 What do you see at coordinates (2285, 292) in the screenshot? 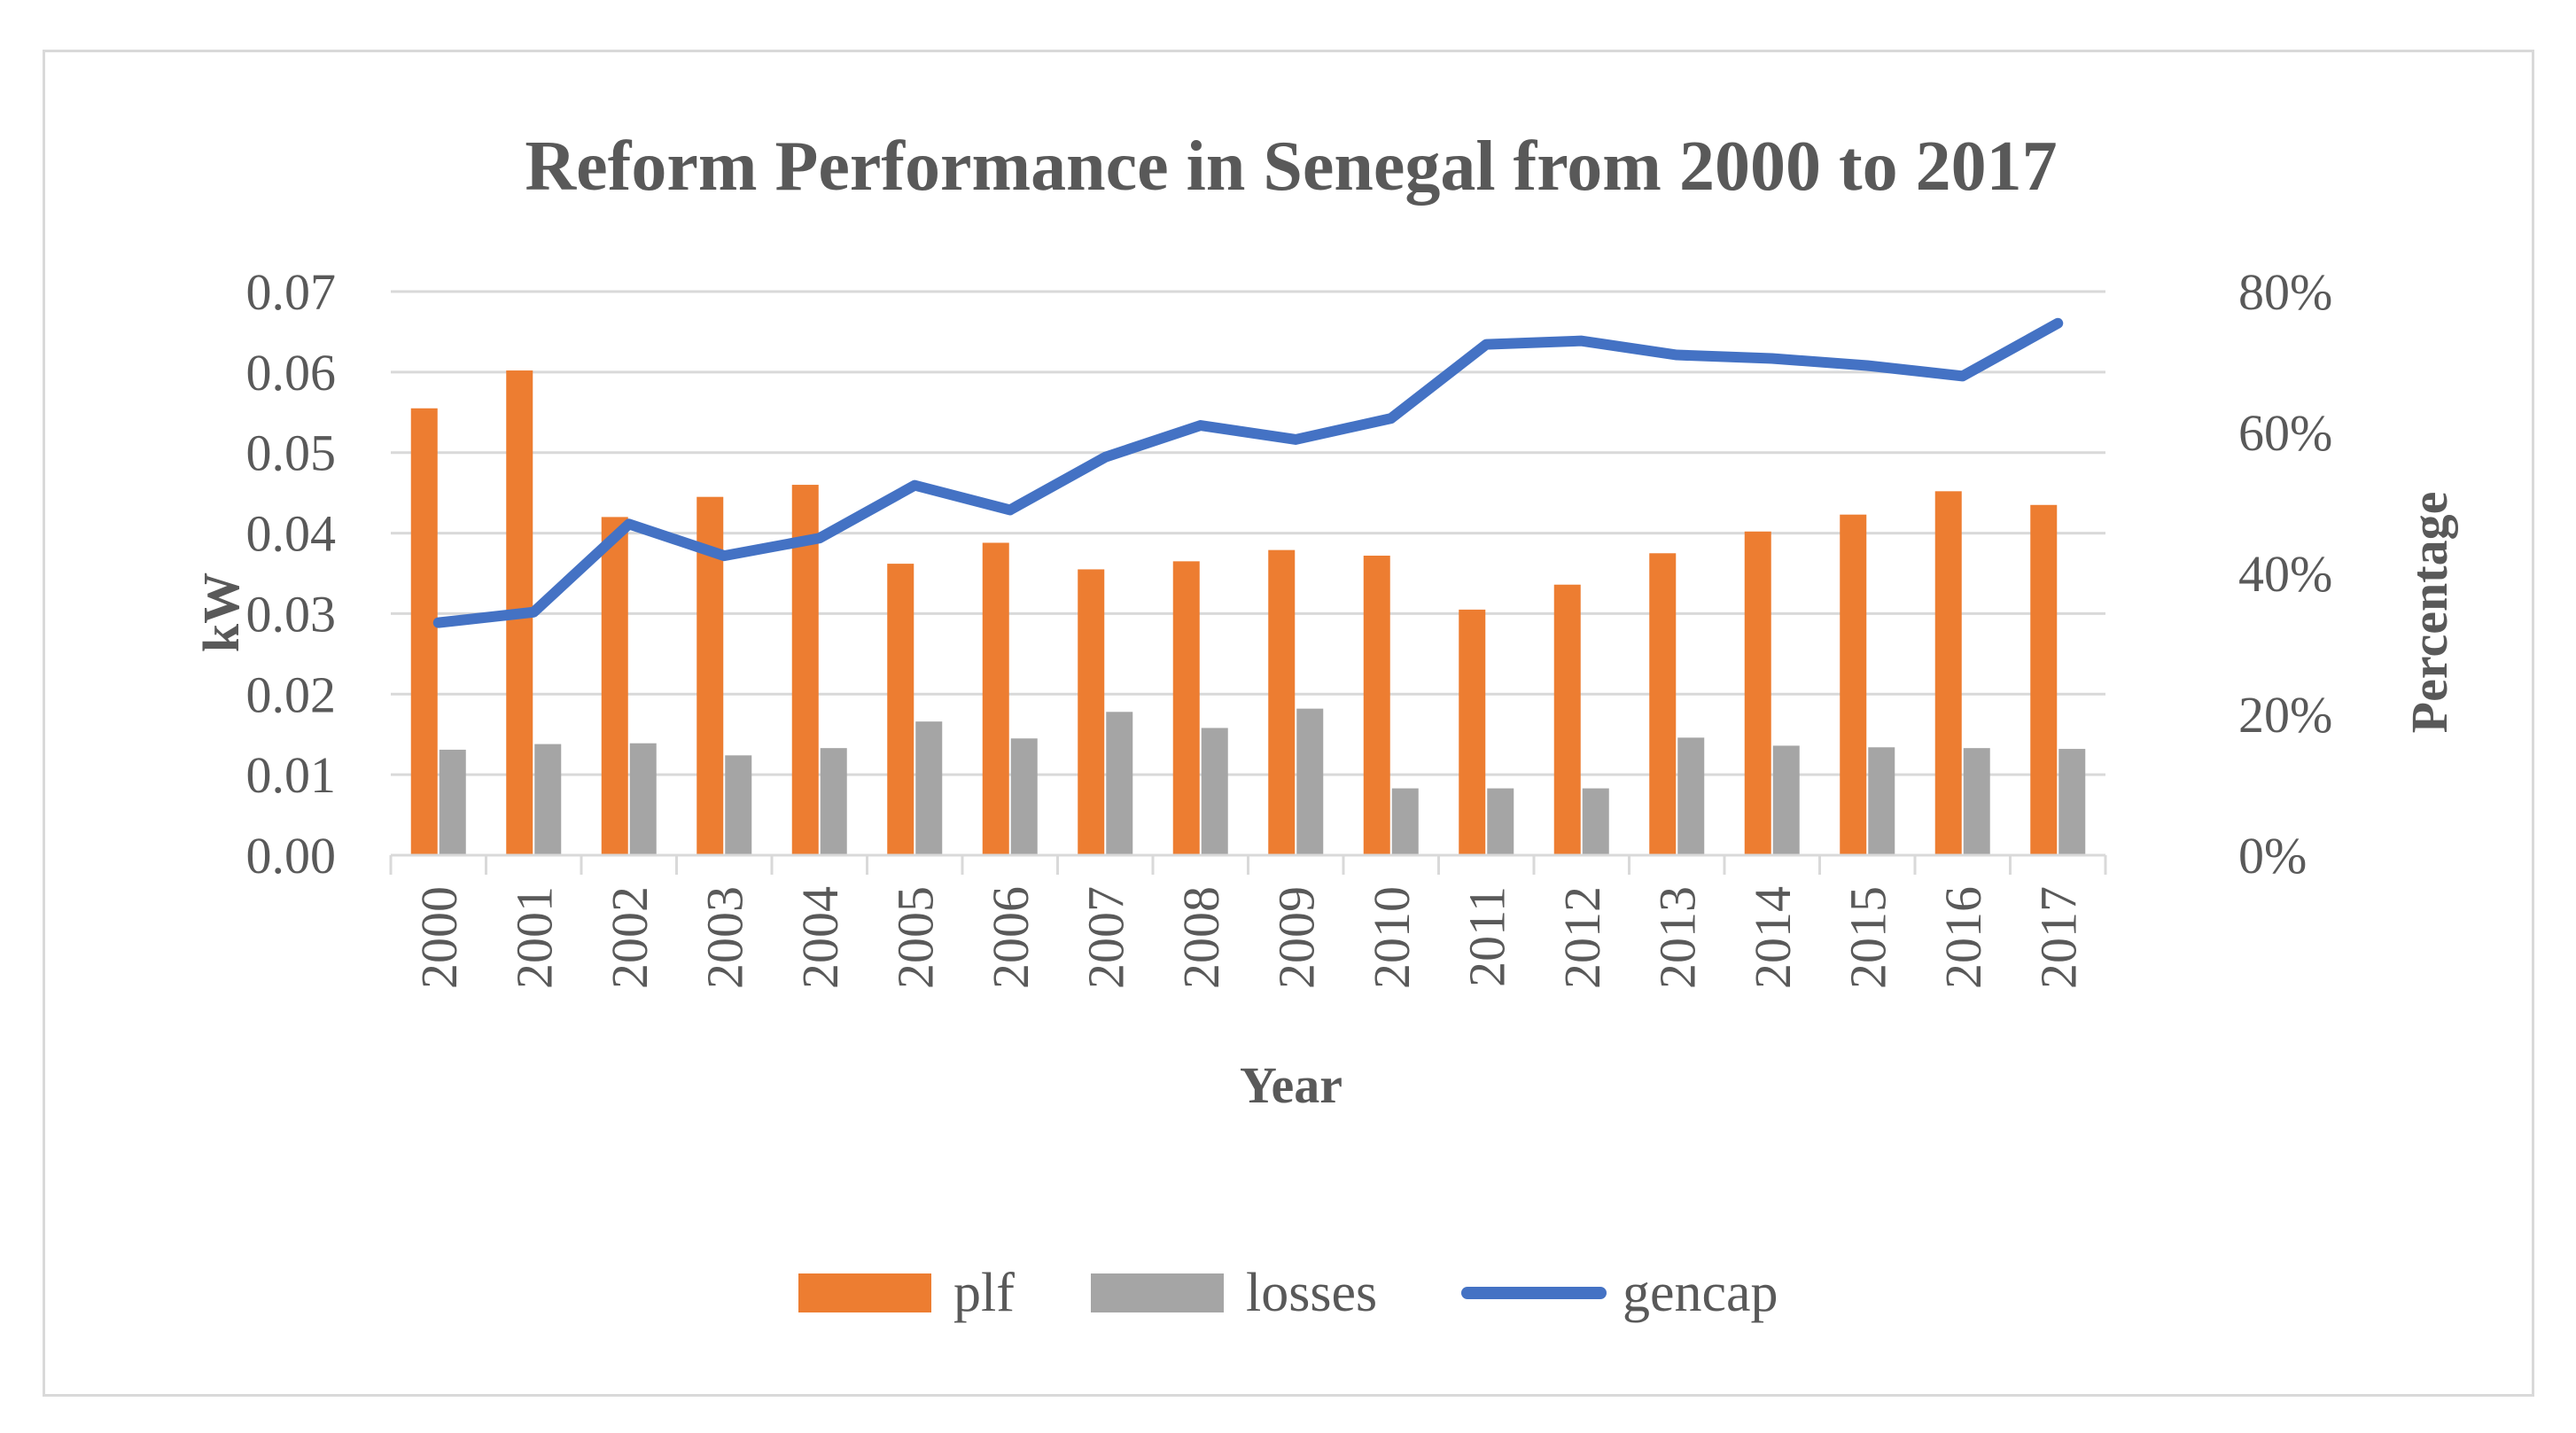
I see `y2-tick-label: 80%` at bounding box center [2285, 292].